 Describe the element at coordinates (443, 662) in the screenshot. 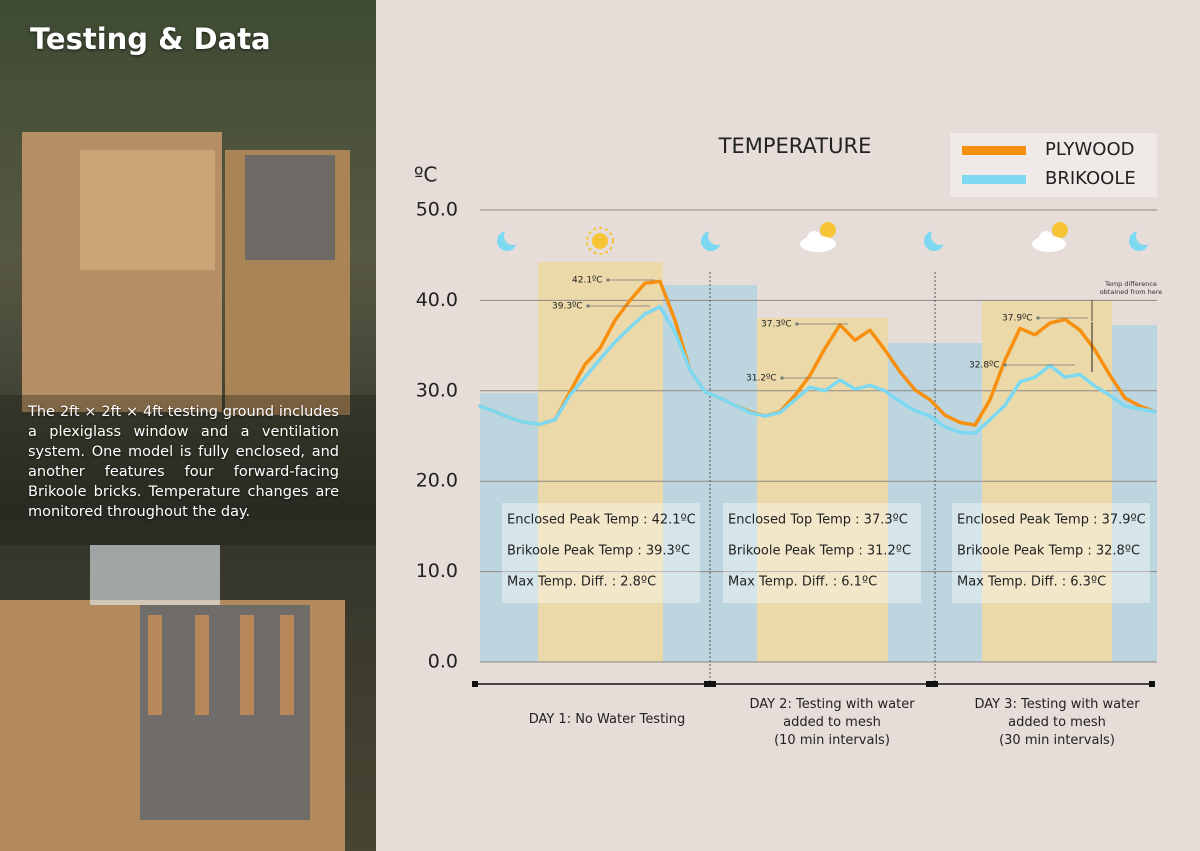

I see `y-tick-label: 0.0` at that location.